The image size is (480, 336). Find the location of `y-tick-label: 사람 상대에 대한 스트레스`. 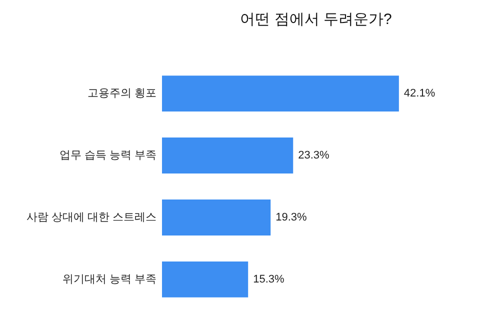

y-tick-label: 사람 상대에 대한 스트레스 is located at coordinates (91, 217).